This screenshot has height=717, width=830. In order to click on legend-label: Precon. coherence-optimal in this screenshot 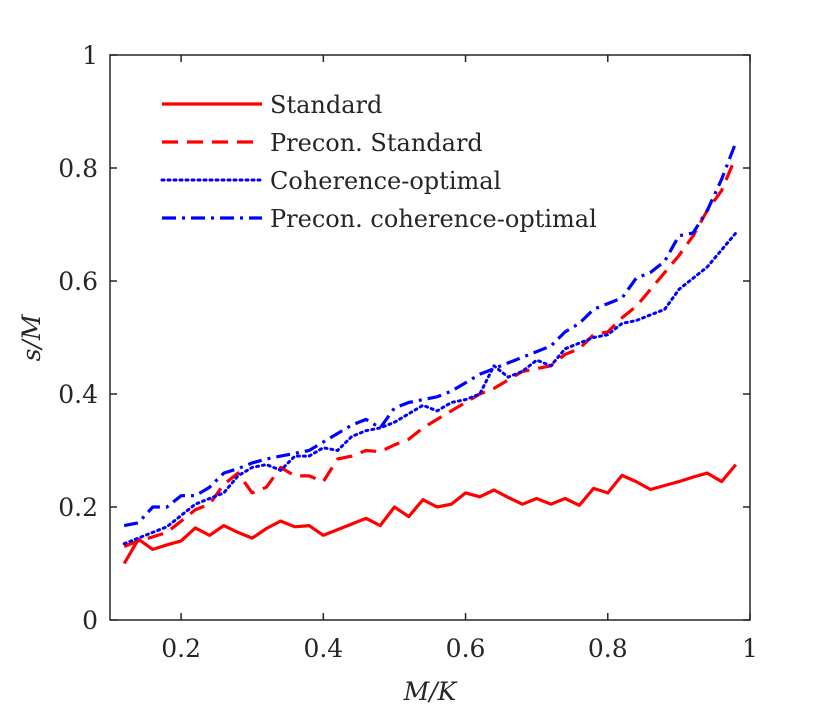, I will do `click(433, 219)`.